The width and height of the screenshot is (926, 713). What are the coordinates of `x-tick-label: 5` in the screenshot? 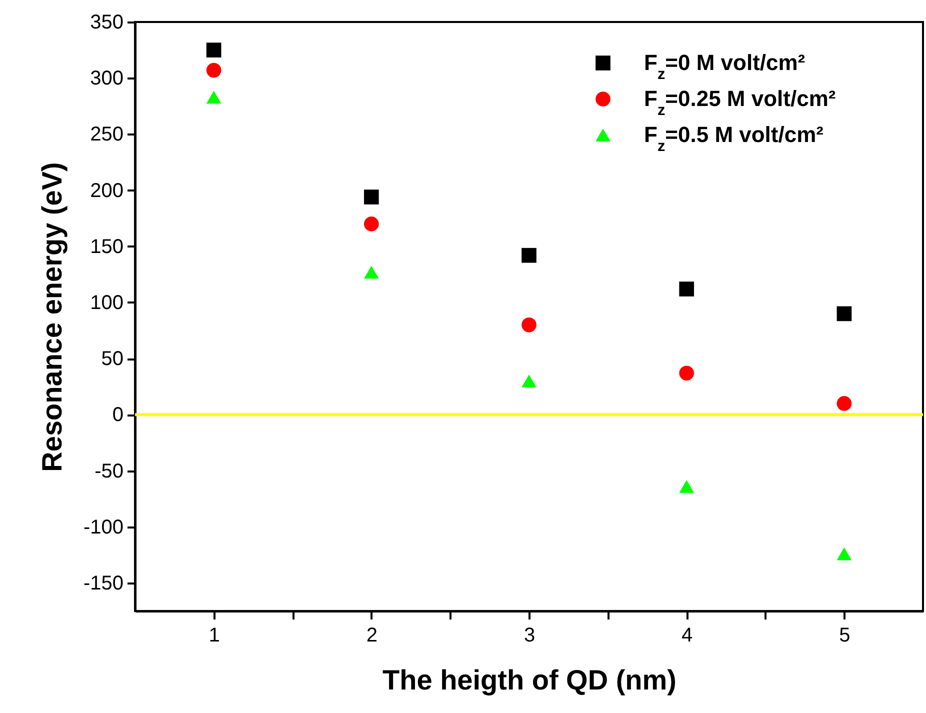 It's located at (844, 635).